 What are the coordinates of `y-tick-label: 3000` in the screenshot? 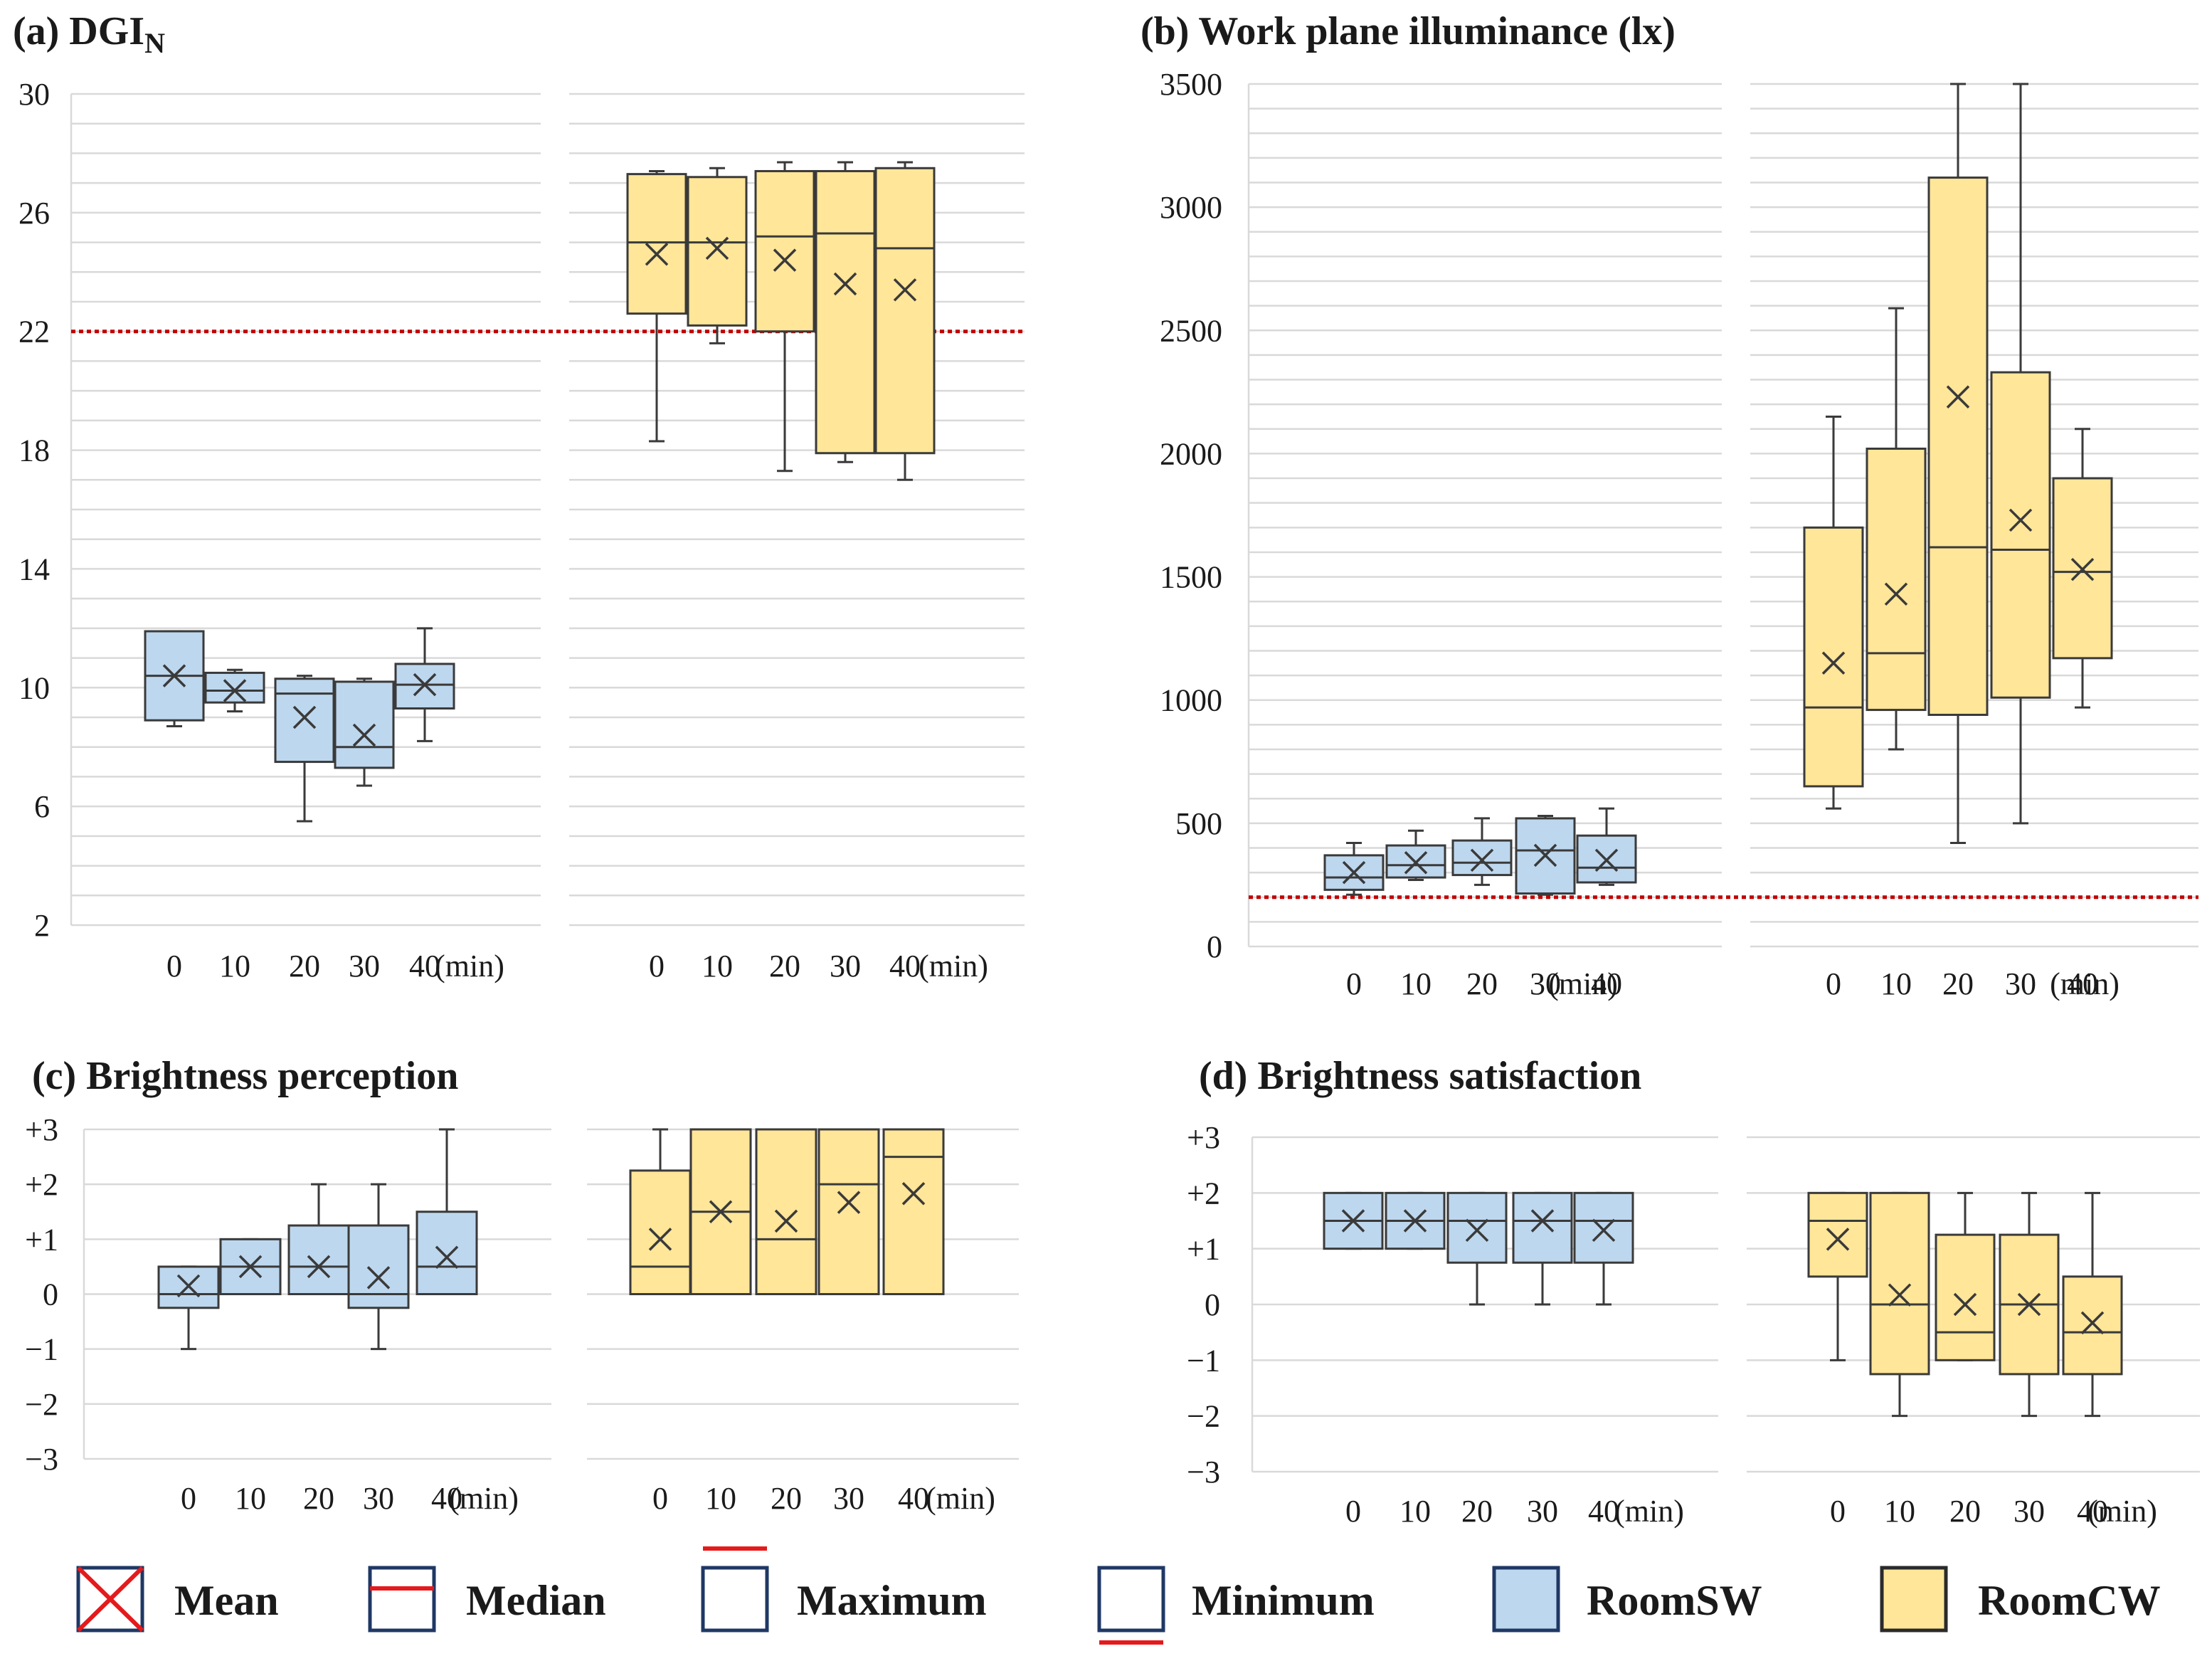 It's located at (1191, 207).